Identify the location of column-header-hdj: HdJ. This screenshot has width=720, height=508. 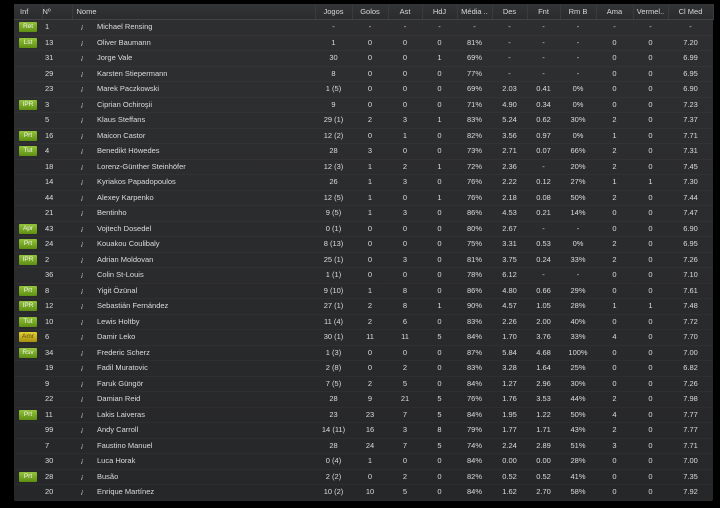
(440, 12).